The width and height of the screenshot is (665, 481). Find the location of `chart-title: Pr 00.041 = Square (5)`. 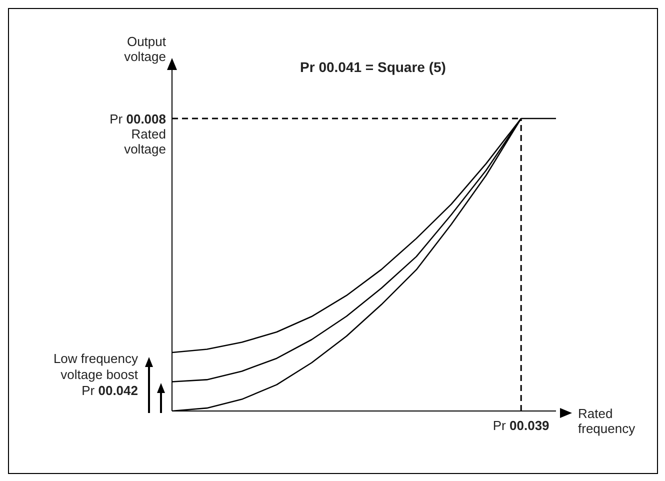

chart-title: Pr 00.041 = Square (5) is located at coordinates (373, 67).